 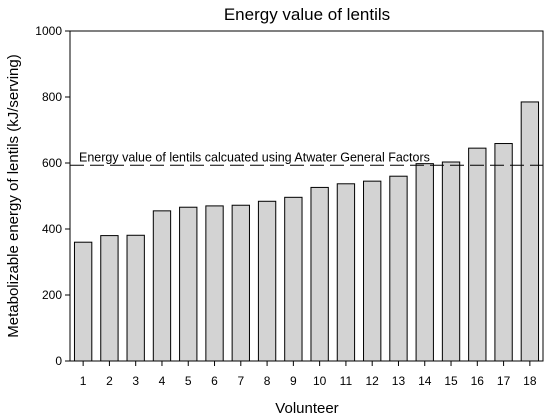 What do you see at coordinates (504, 381) in the screenshot?
I see `x-tick-label: 17` at bounding box center [504, 381].